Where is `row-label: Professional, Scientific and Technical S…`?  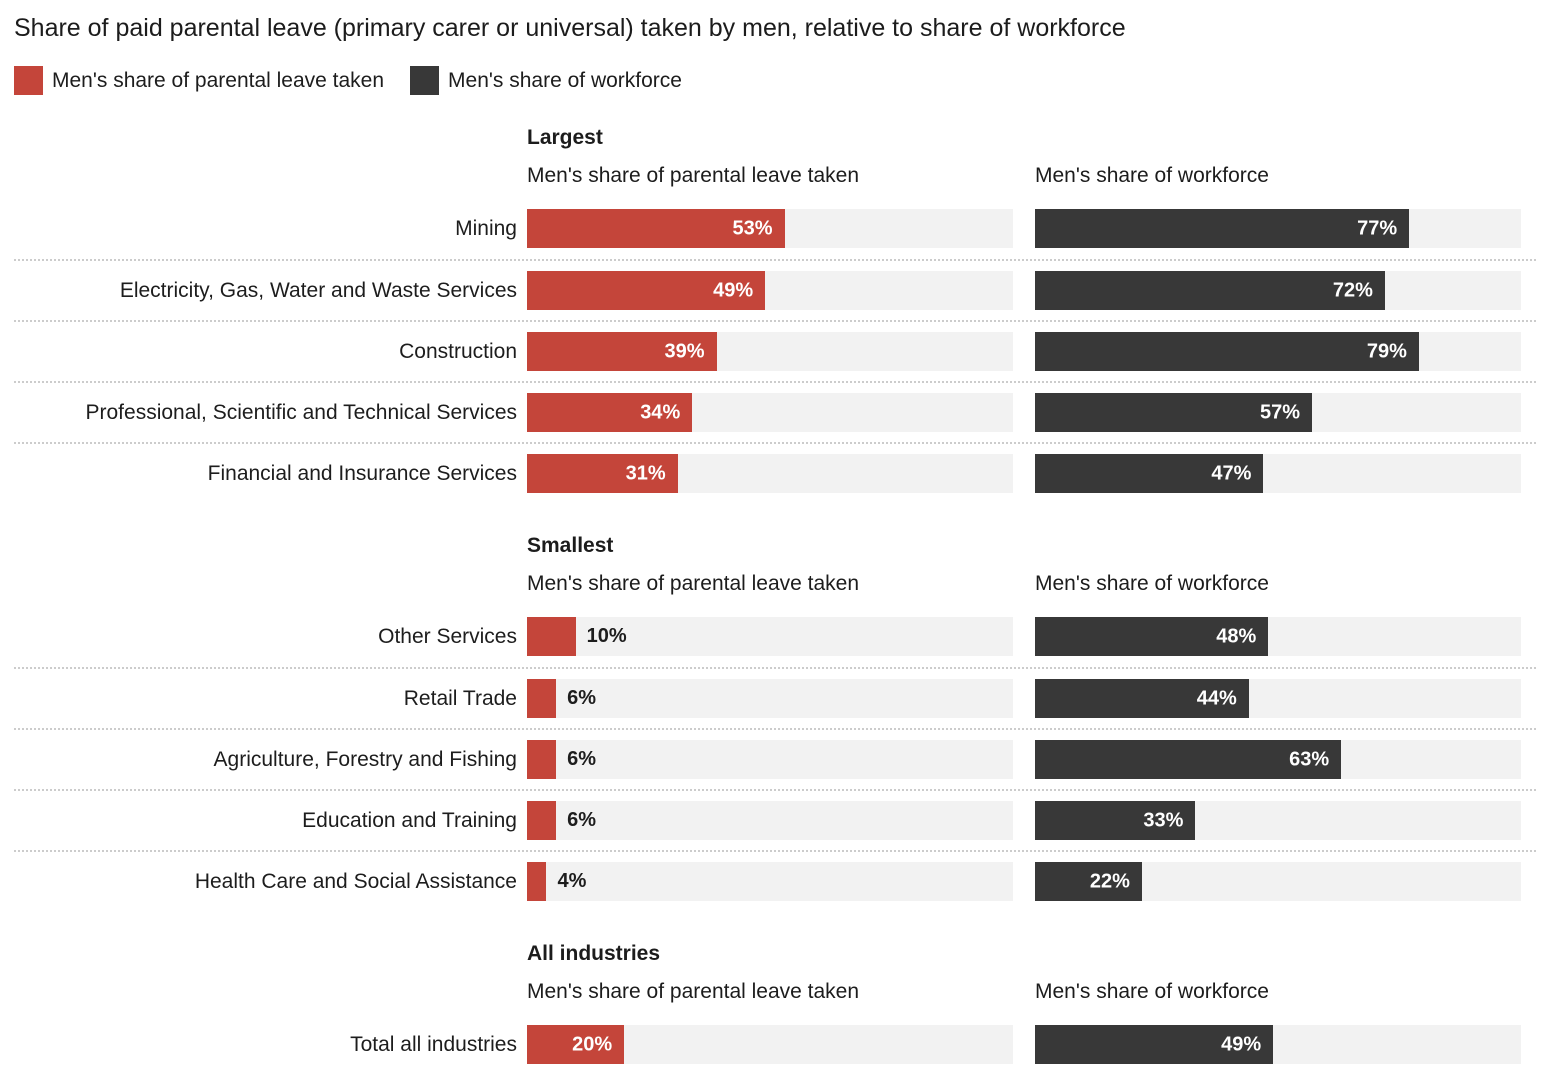 row-label: Professional, Scientific and Technical S… is located at coordinates (301, 412).